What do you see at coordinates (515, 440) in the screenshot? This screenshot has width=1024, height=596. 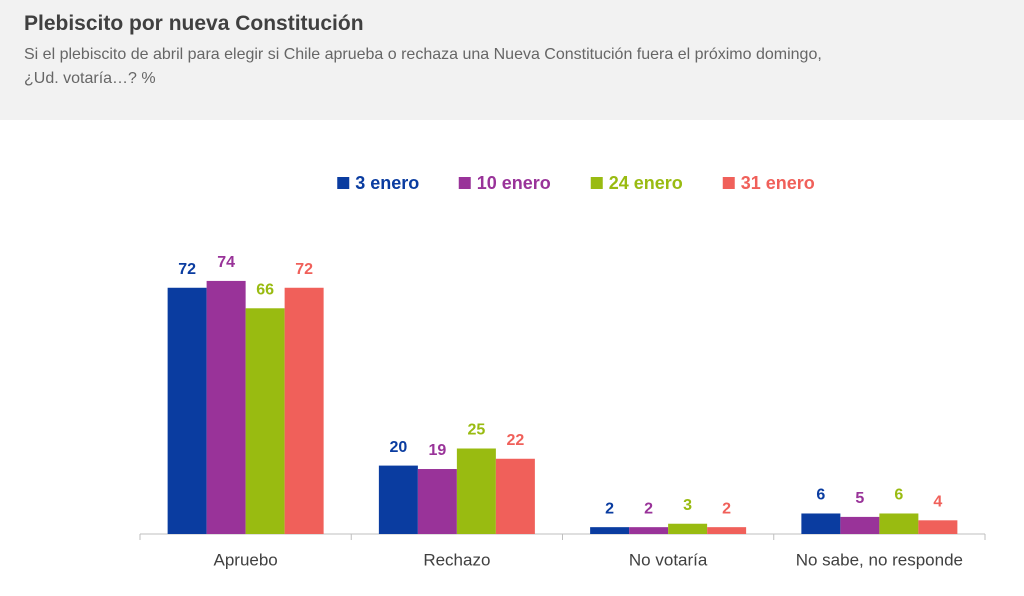 I see `data-label: 22` at bounding box center [515, 440].